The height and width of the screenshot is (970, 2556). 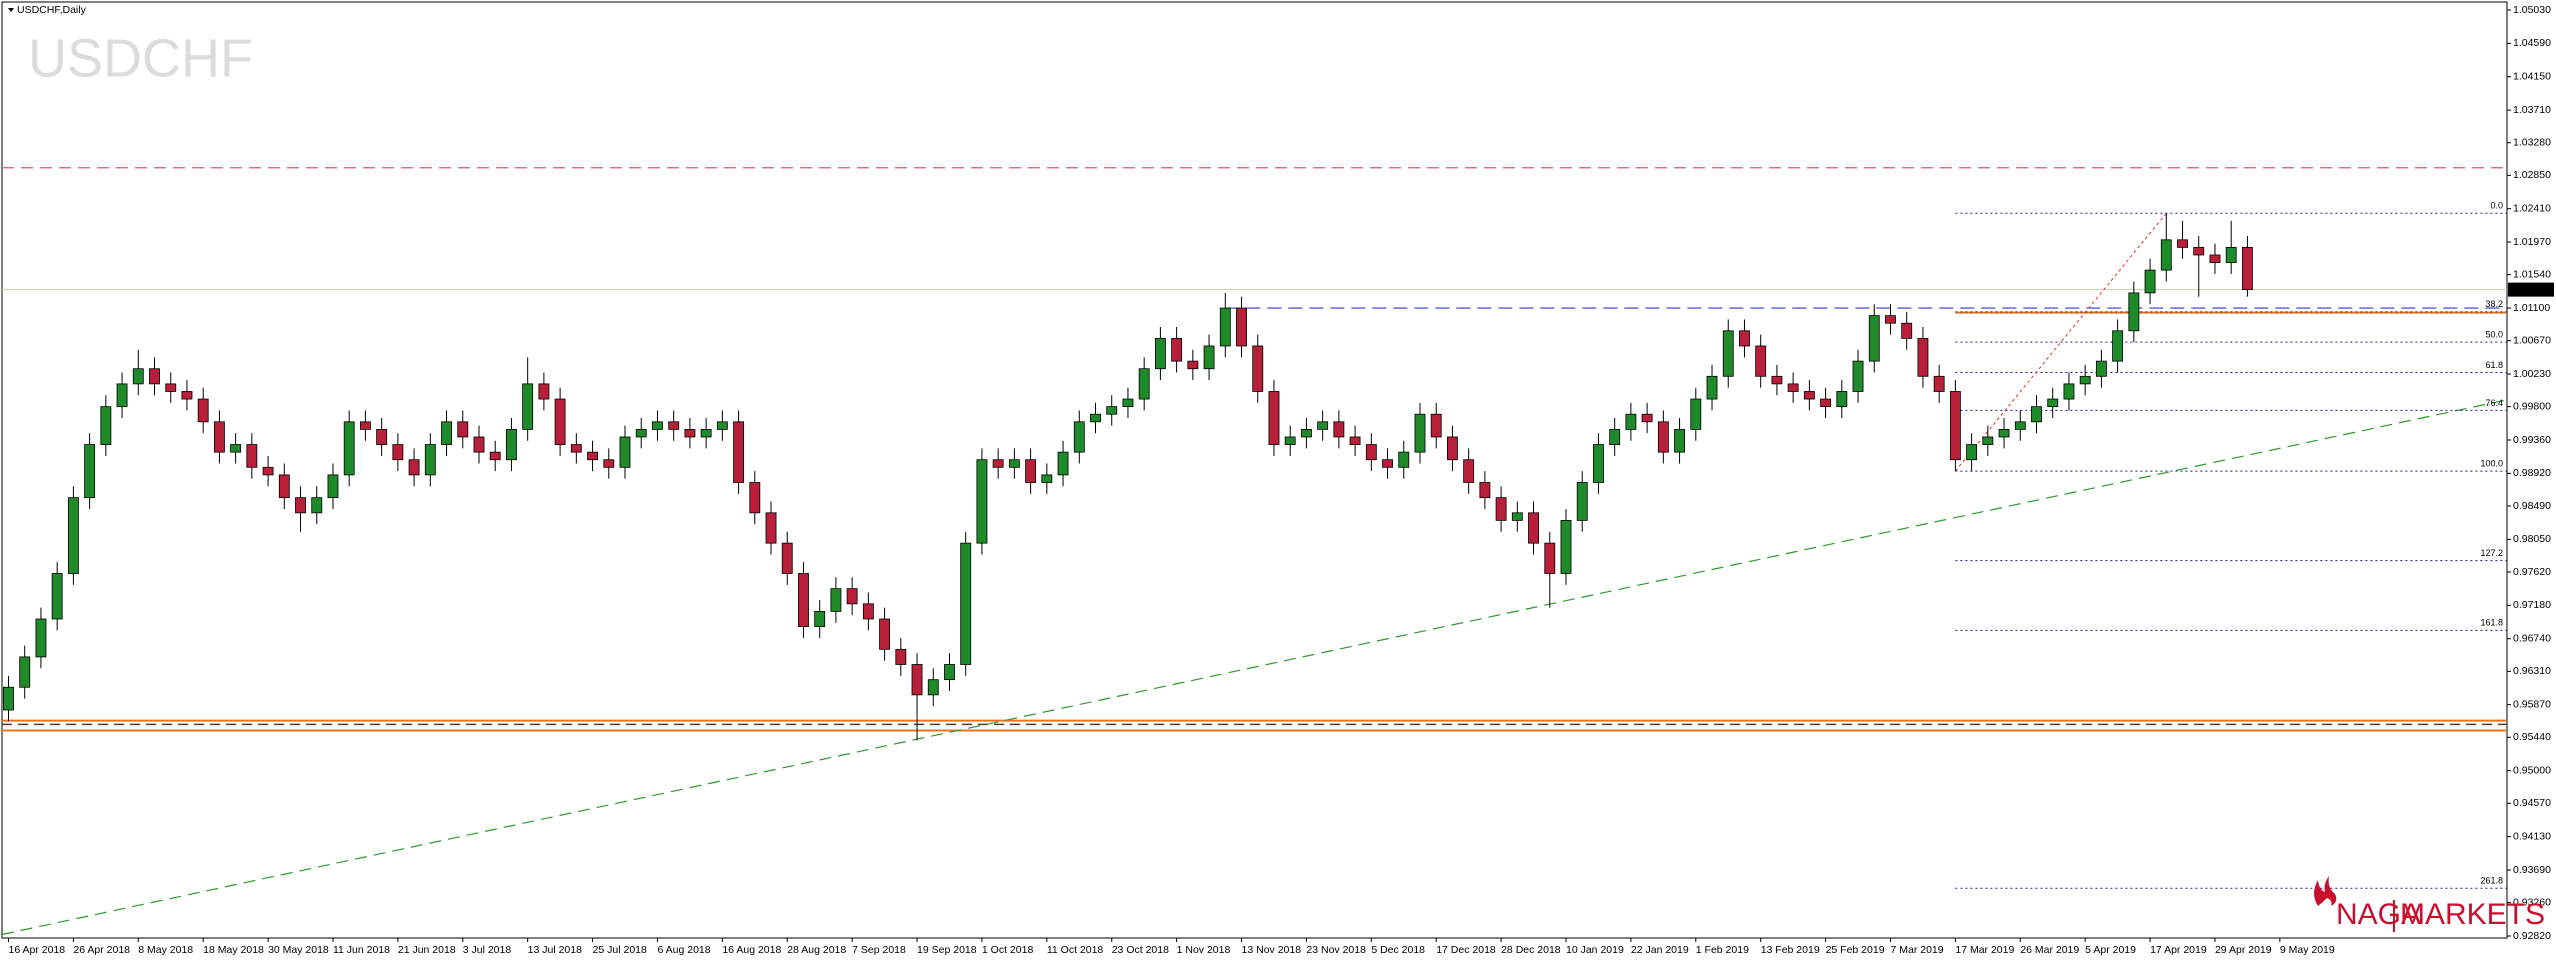 What do you see at coordinates (2532, 110) in the screenshot?
I see `y-tick-label: 1.03710` at bounding box center [2532, 110].